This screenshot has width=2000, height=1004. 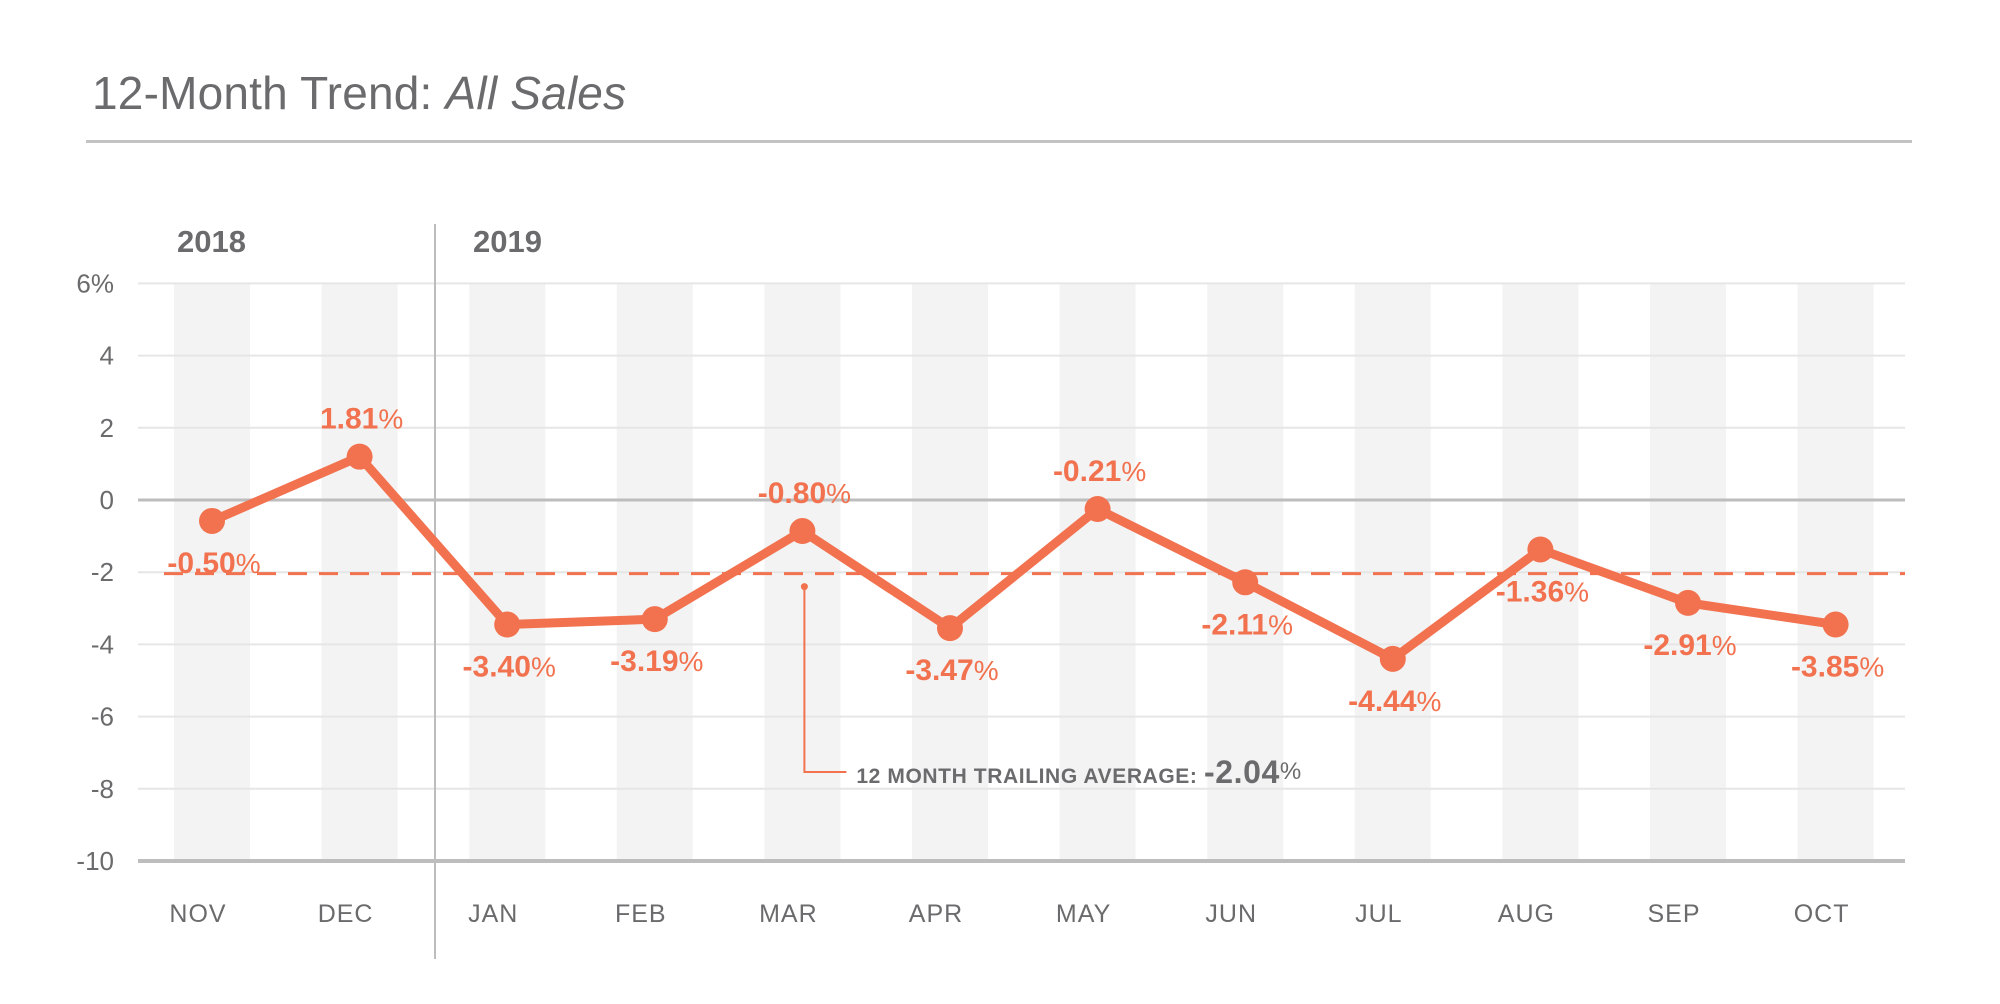 What do you see at coordinates (1050, 686) in the screenshot?
I see `trailing-average-callout: 12 MONTH TRAILING AVERAGE: -2.04%` at bounding box center [1050, 686].